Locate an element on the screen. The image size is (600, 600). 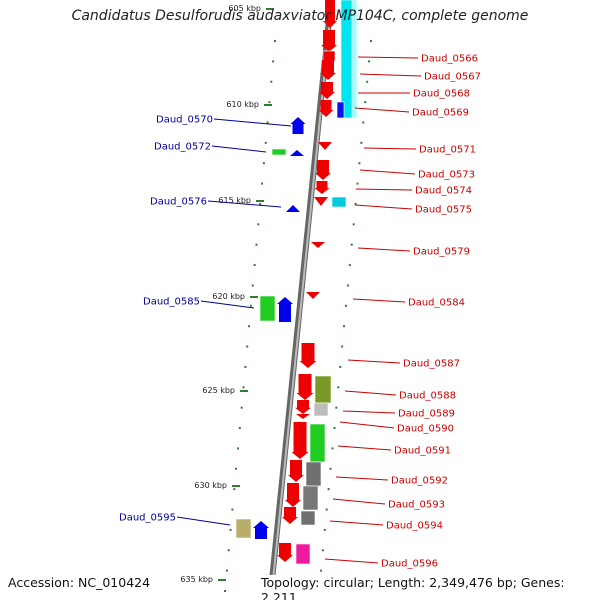
gene-label-right: Daud_0569 is located at coordinates (440, 113).